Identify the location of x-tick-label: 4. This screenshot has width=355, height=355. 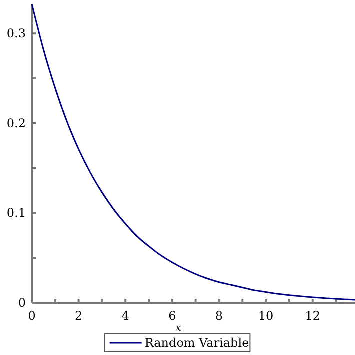
(126, 315).